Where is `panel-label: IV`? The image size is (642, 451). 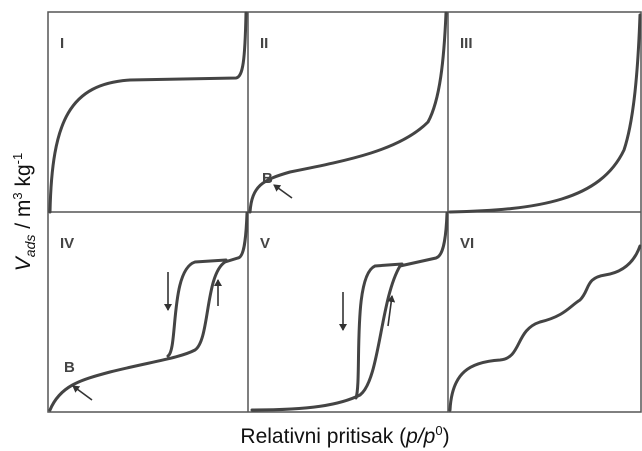 panel-label: IV is located at coordinates (67, 243).